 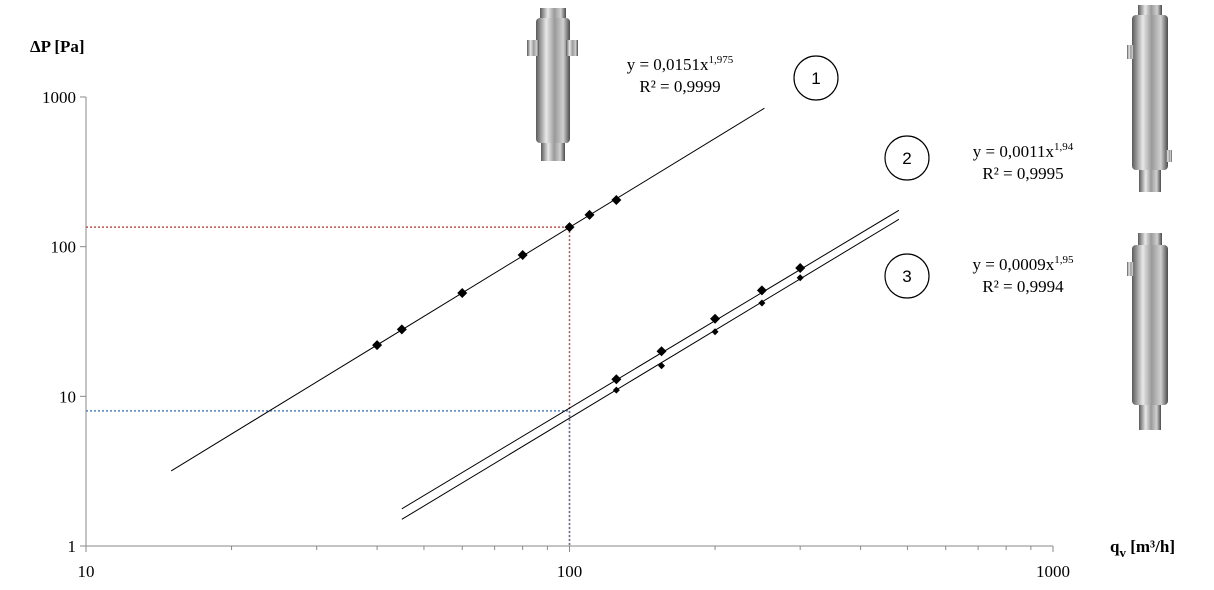 What do you see at coordinates (72, 546) in the screenshot?
I see `y-tick-label: 1` at bounding box center [72, 546].